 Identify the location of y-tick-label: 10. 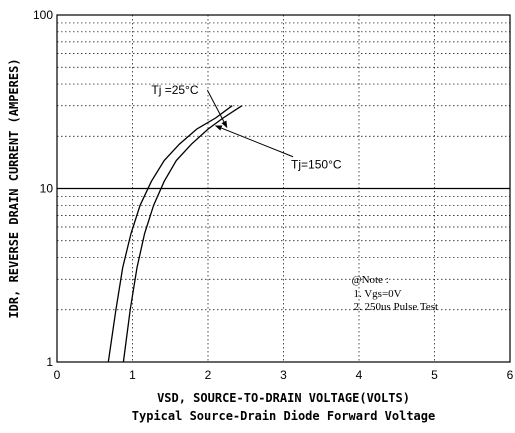
(47, 189).